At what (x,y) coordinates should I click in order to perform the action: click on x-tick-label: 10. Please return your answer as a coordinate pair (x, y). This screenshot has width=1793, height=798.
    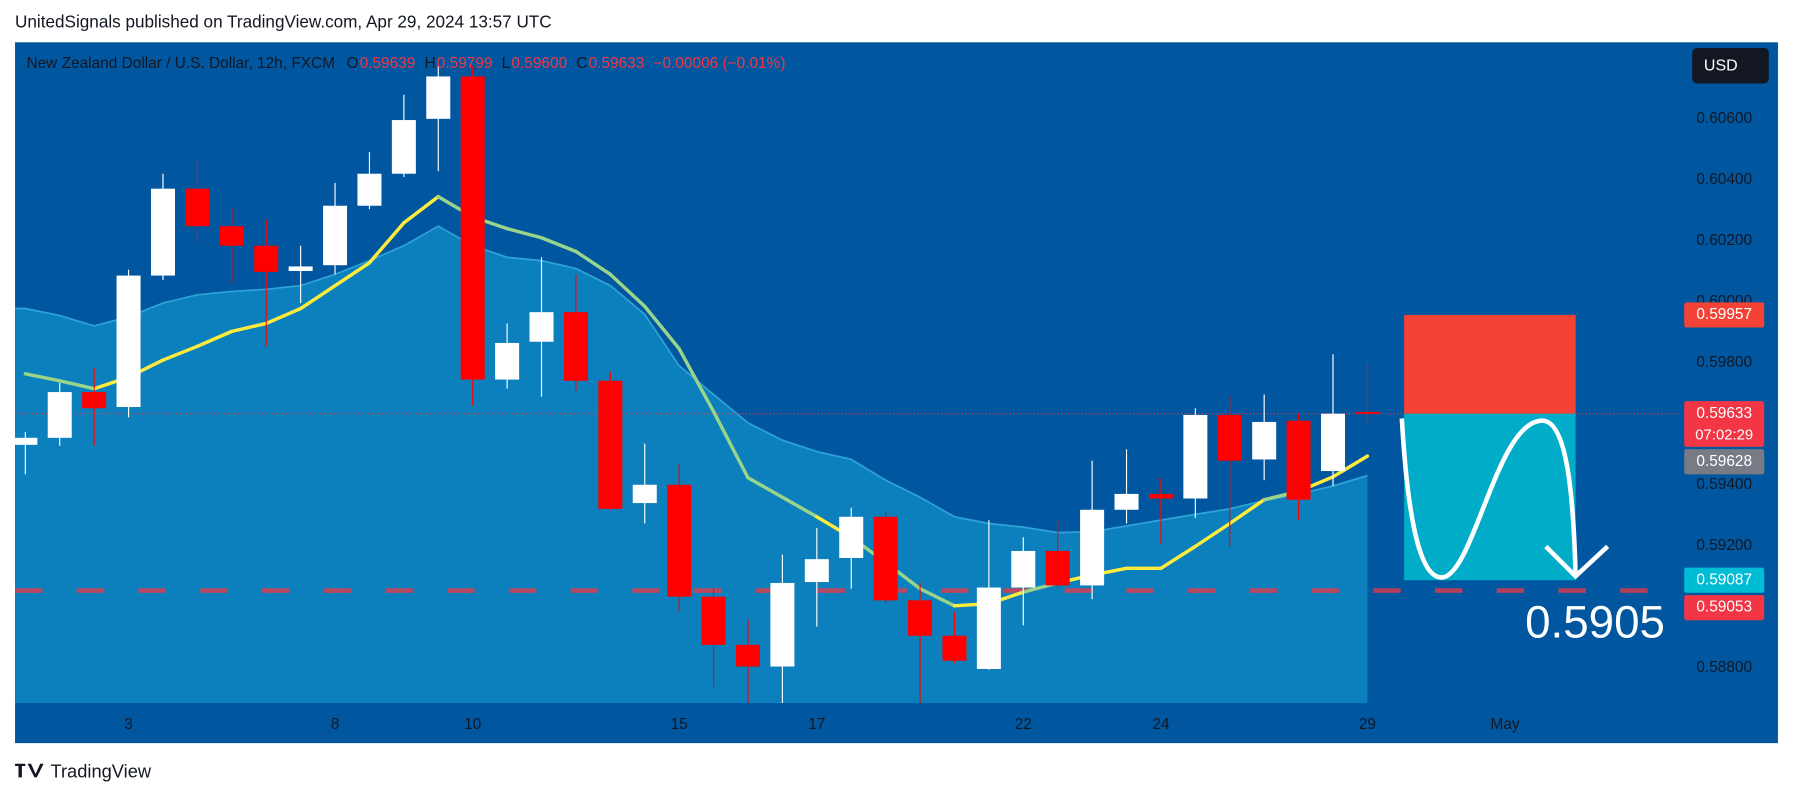
    Looking at the image, I should click on (472, 724).